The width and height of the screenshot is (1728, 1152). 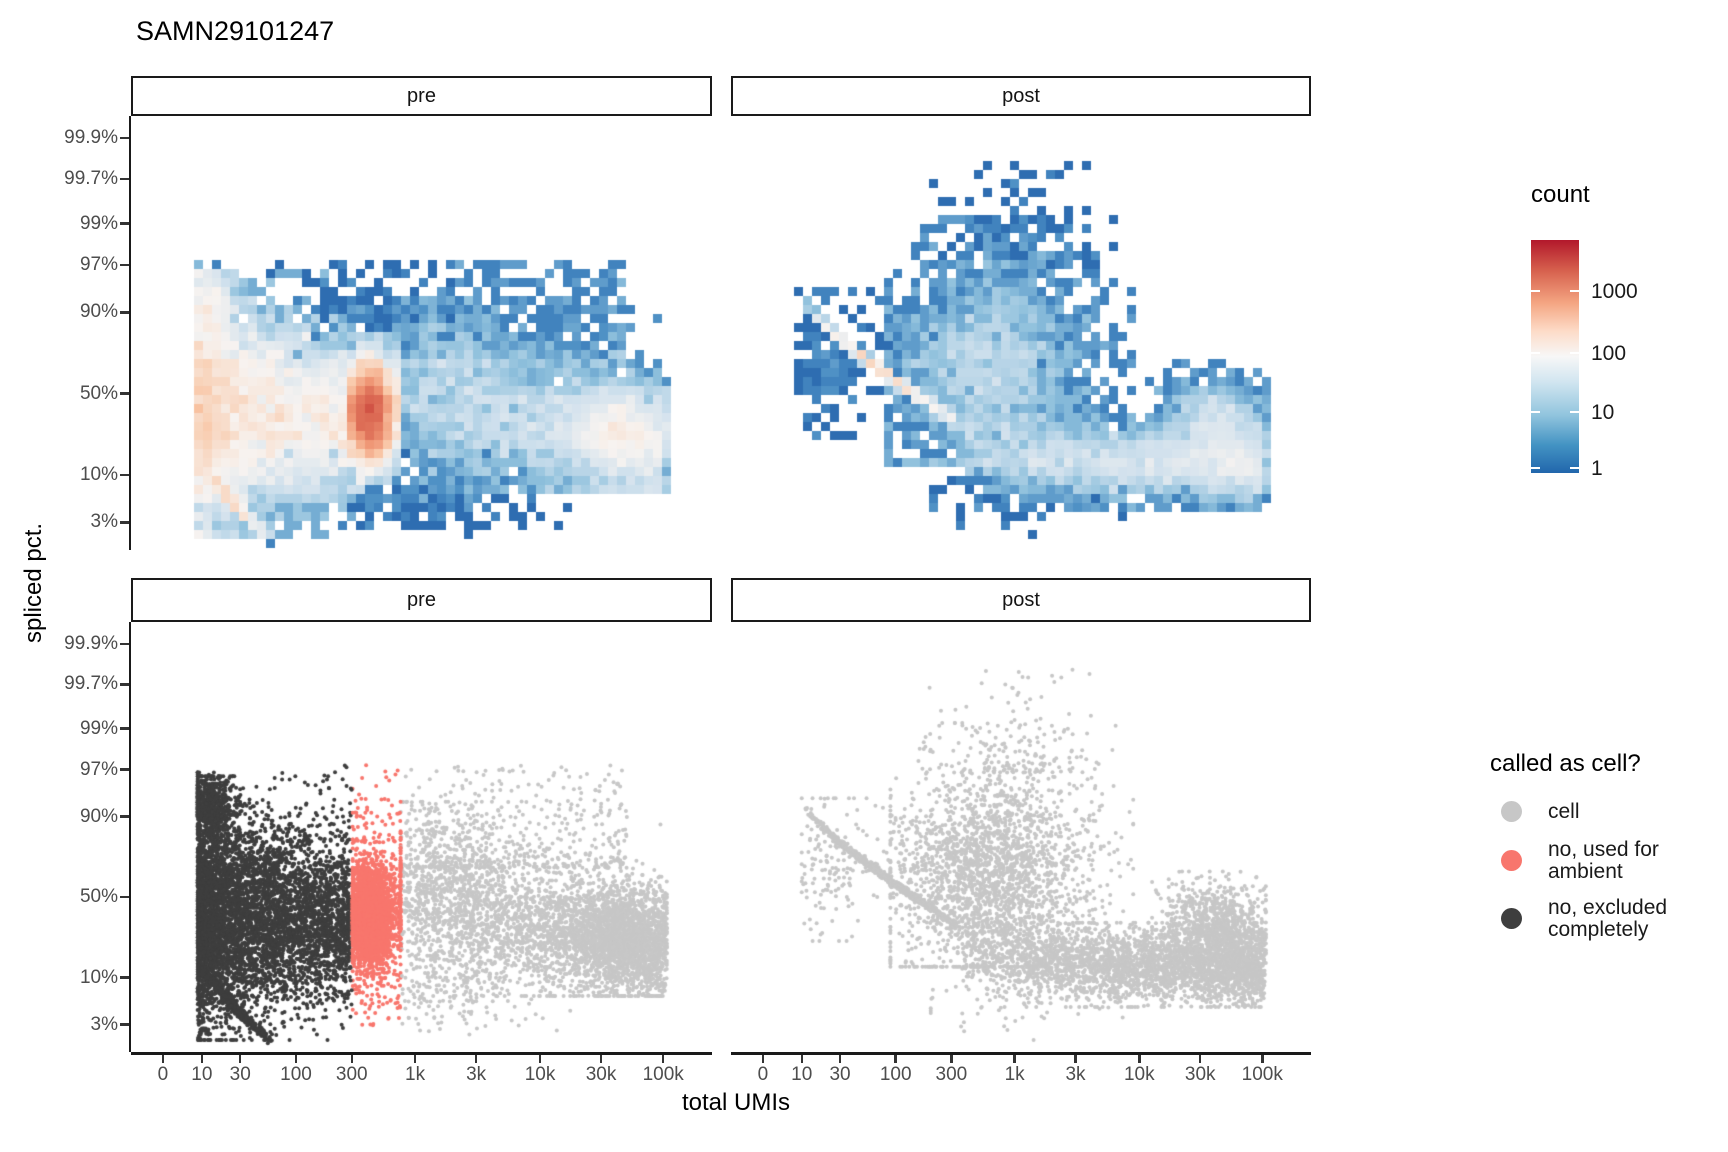 I want to click on x-axis-line-pre, so click(x=421, y=1053).